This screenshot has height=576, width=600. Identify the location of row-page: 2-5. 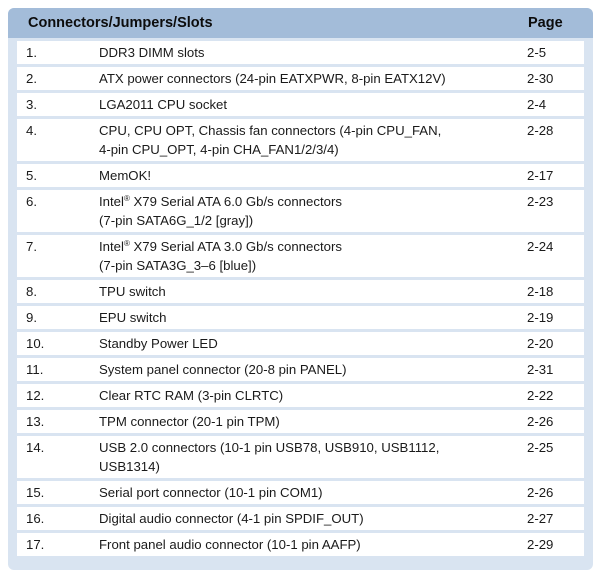
(537, 52).